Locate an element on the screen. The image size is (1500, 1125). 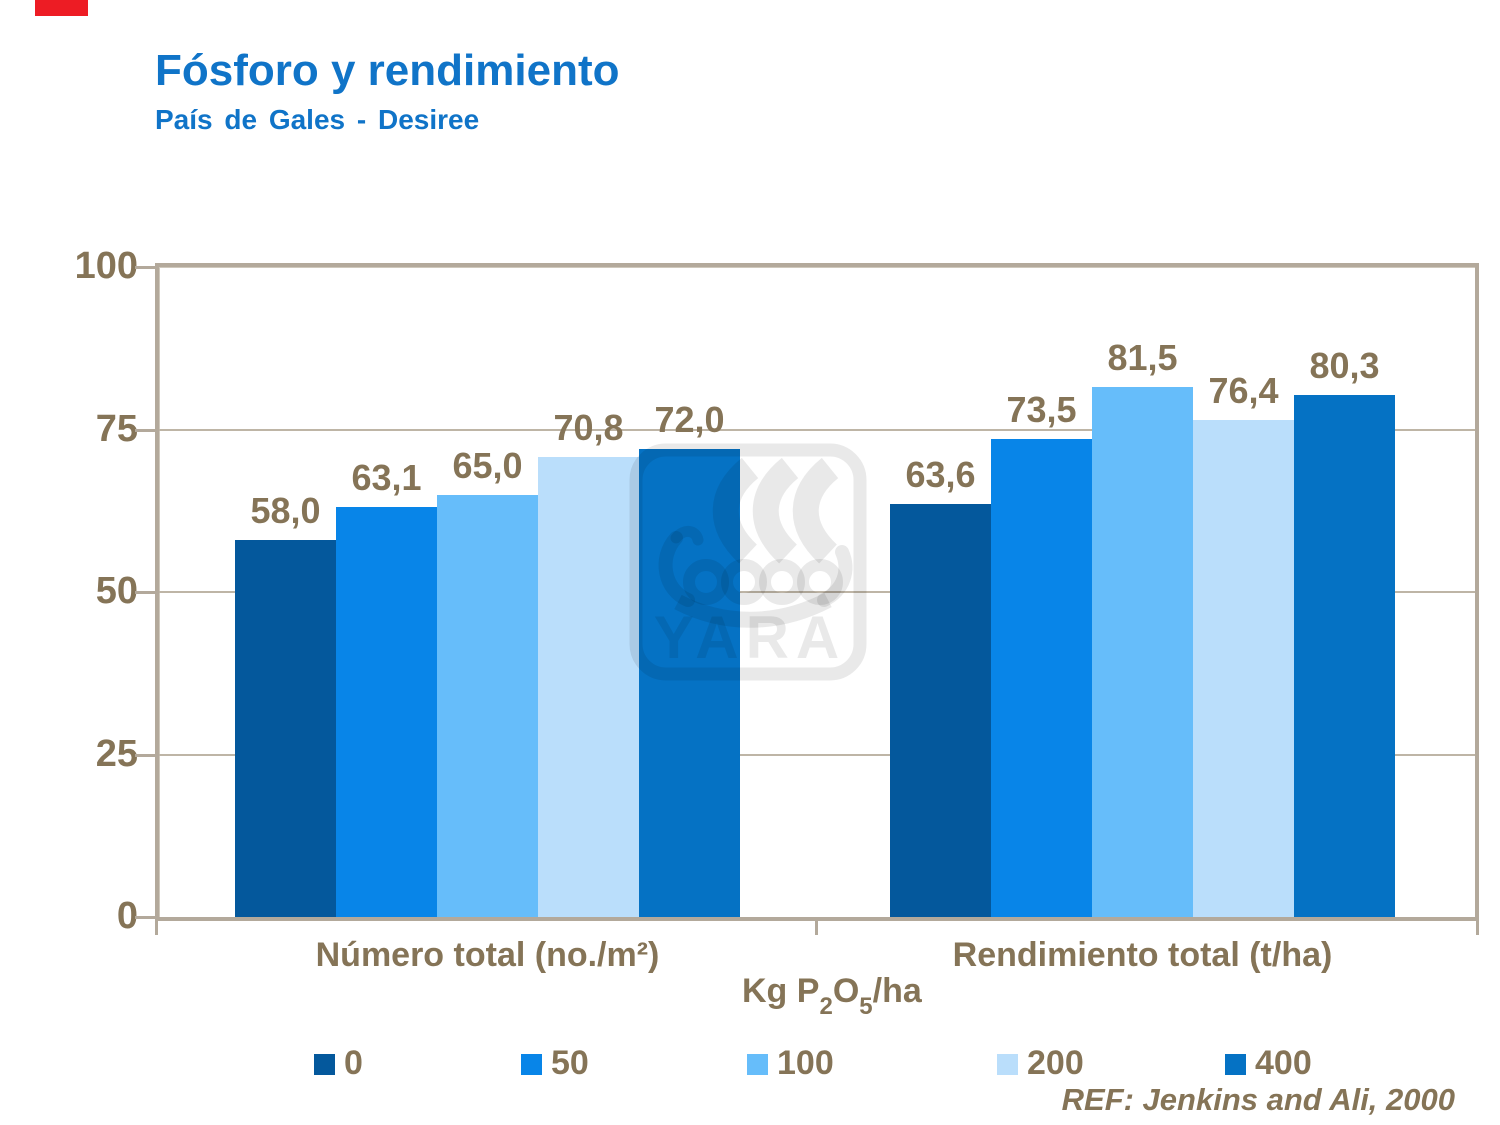
bar-50-rendimiento: 73,5 is located at coordinates (1041, 653).